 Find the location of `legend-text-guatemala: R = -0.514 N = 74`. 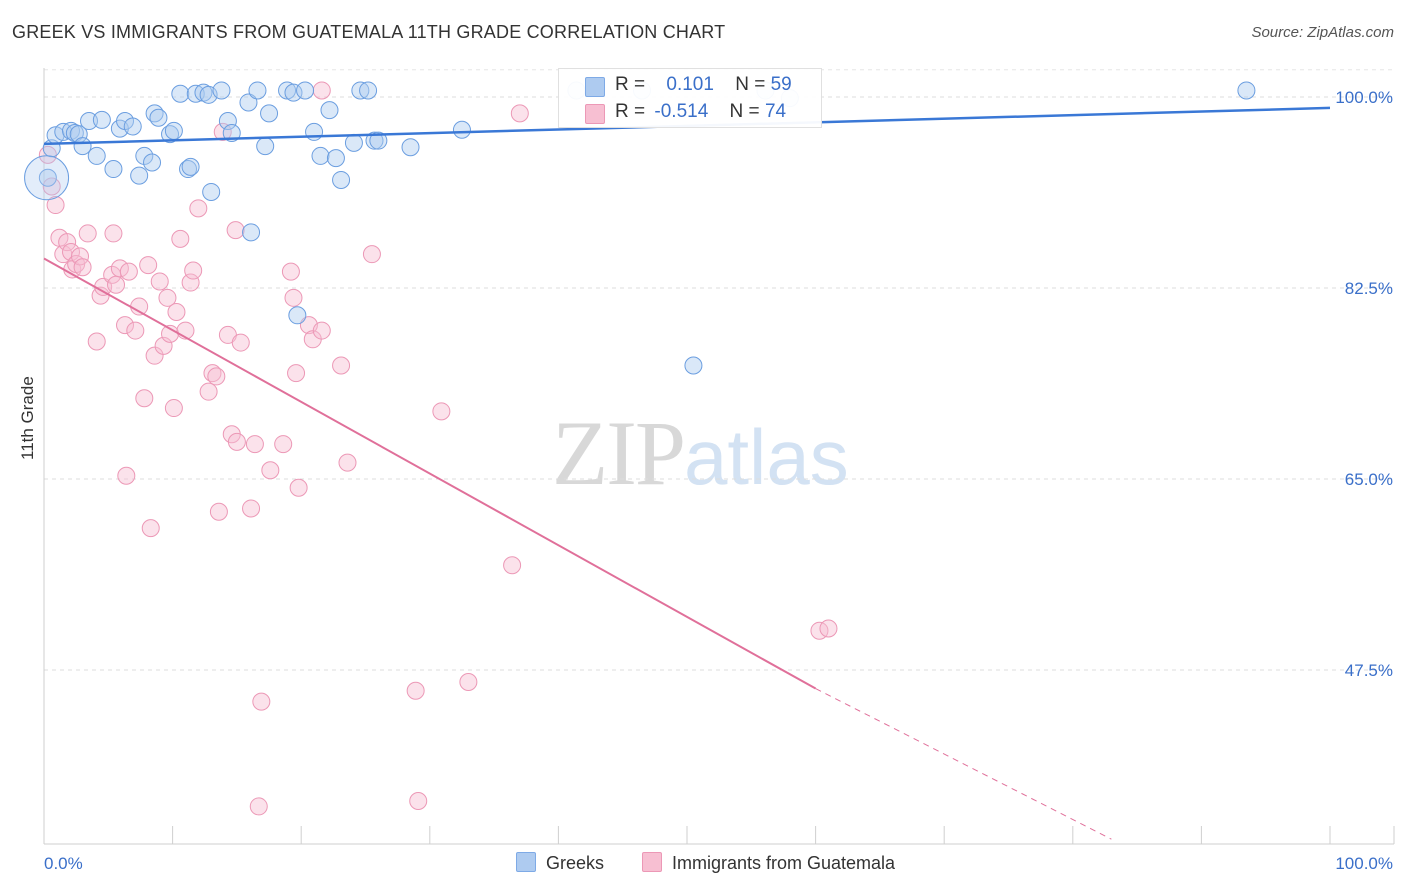

legend-text-guatemala: R = -0.514 N = 74 is located at coordinates (700, 112).